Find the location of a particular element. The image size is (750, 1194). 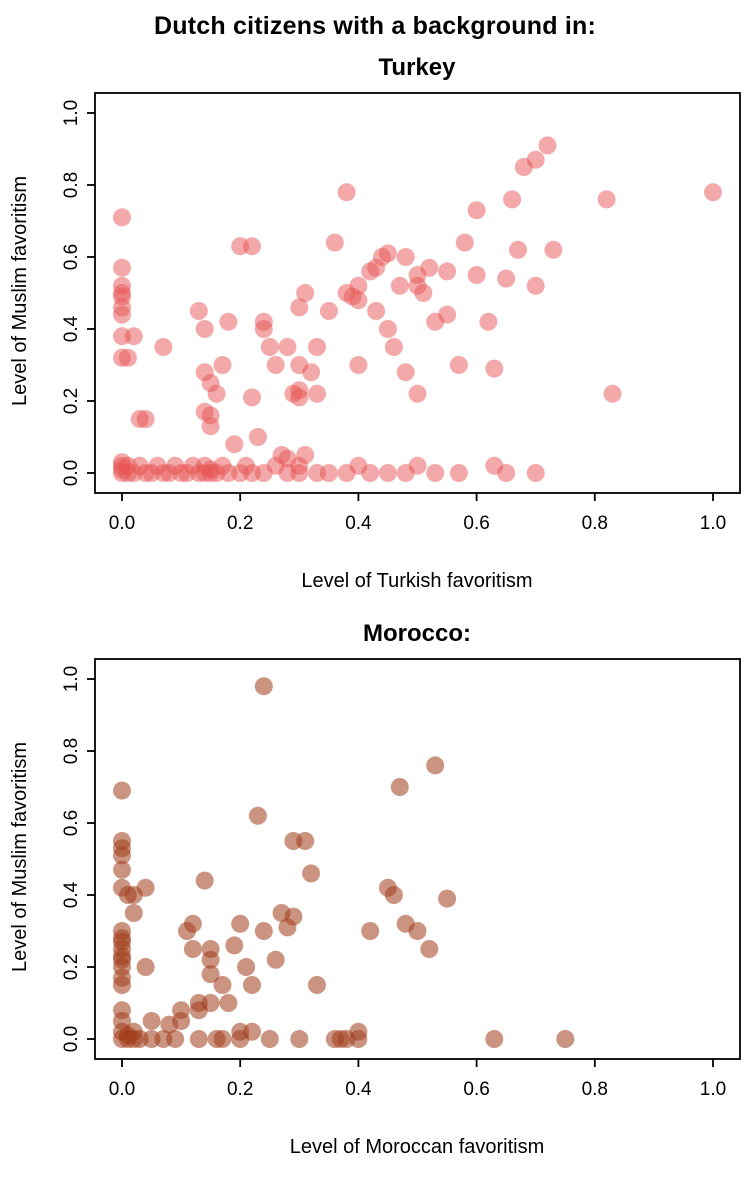

turkey-y-axis-label: Level of Muslim favoritism is located at coordinates (20, 291).